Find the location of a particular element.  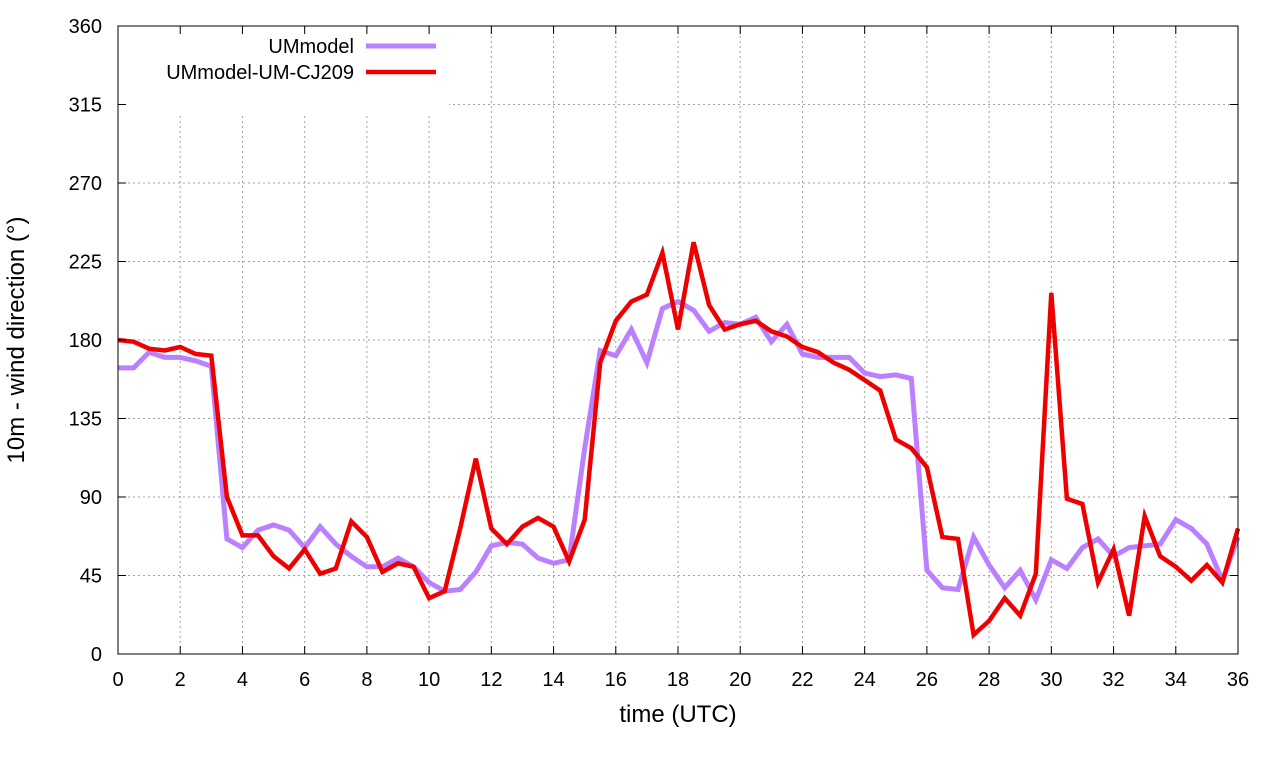

x-tick-label: 34 is located at coordinates (1176, 680).